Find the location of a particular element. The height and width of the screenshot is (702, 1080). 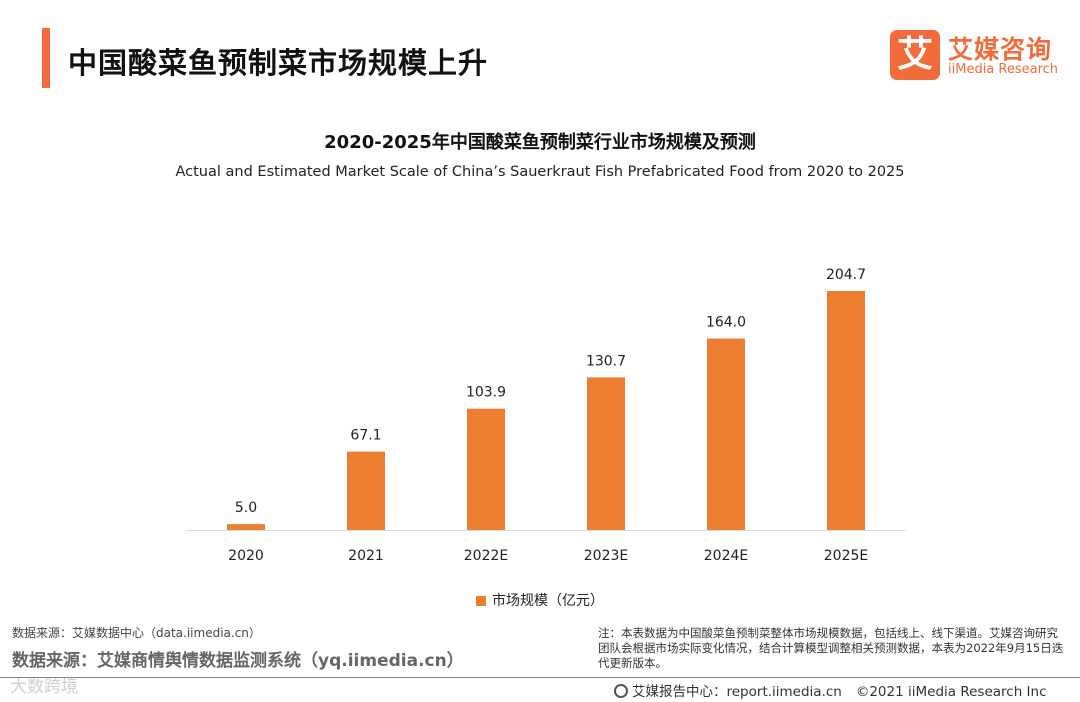

copyright-text: ©2021 iiMedia Research Inc is located at coordinates (951, 692).